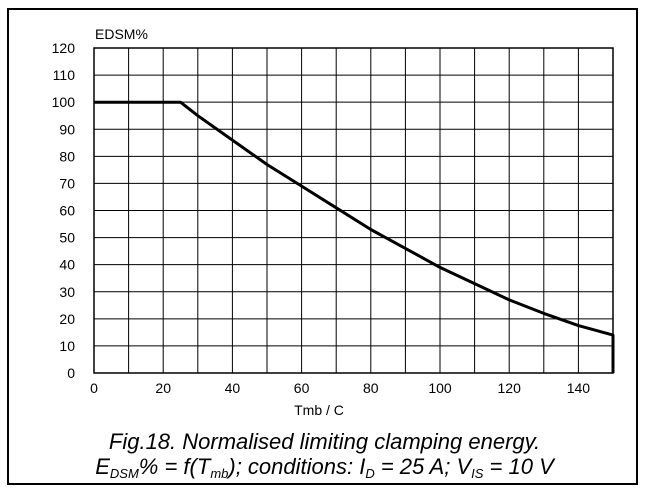 The width and height of the screenshot is (649, 504). What do you see at coordinates (579, 388) in the screenshot?
I see `x-tick-label: 140` at bounding box center [579, 388].